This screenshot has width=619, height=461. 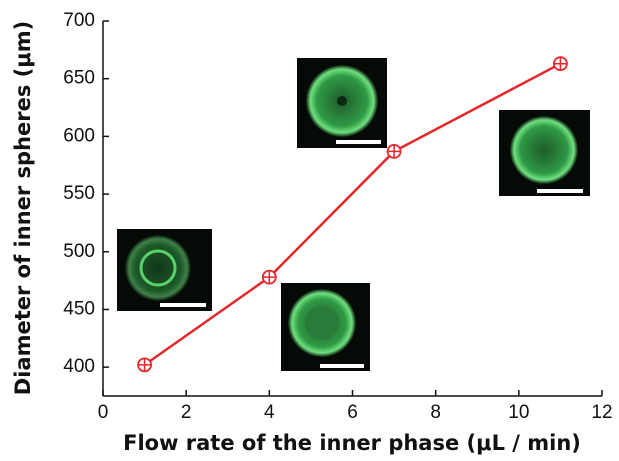 What do you see at coordinates (79, 251) in the screenshot?
I see `y-tick-label: 500` at bounding box center [79, 251].